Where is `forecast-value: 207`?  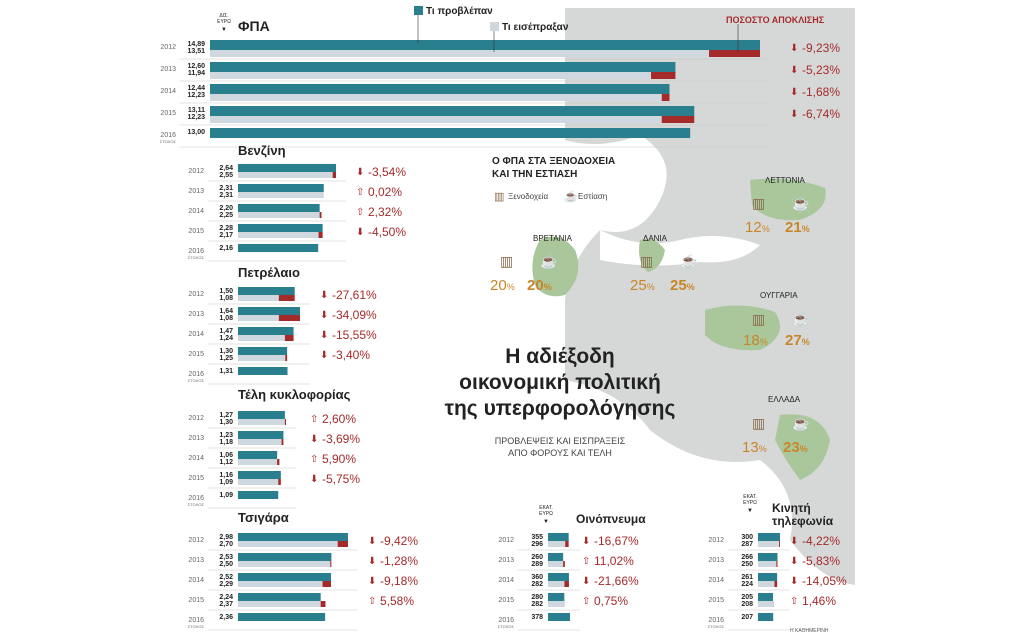
forecast-value: 207 is located at coordinates (747, 617).